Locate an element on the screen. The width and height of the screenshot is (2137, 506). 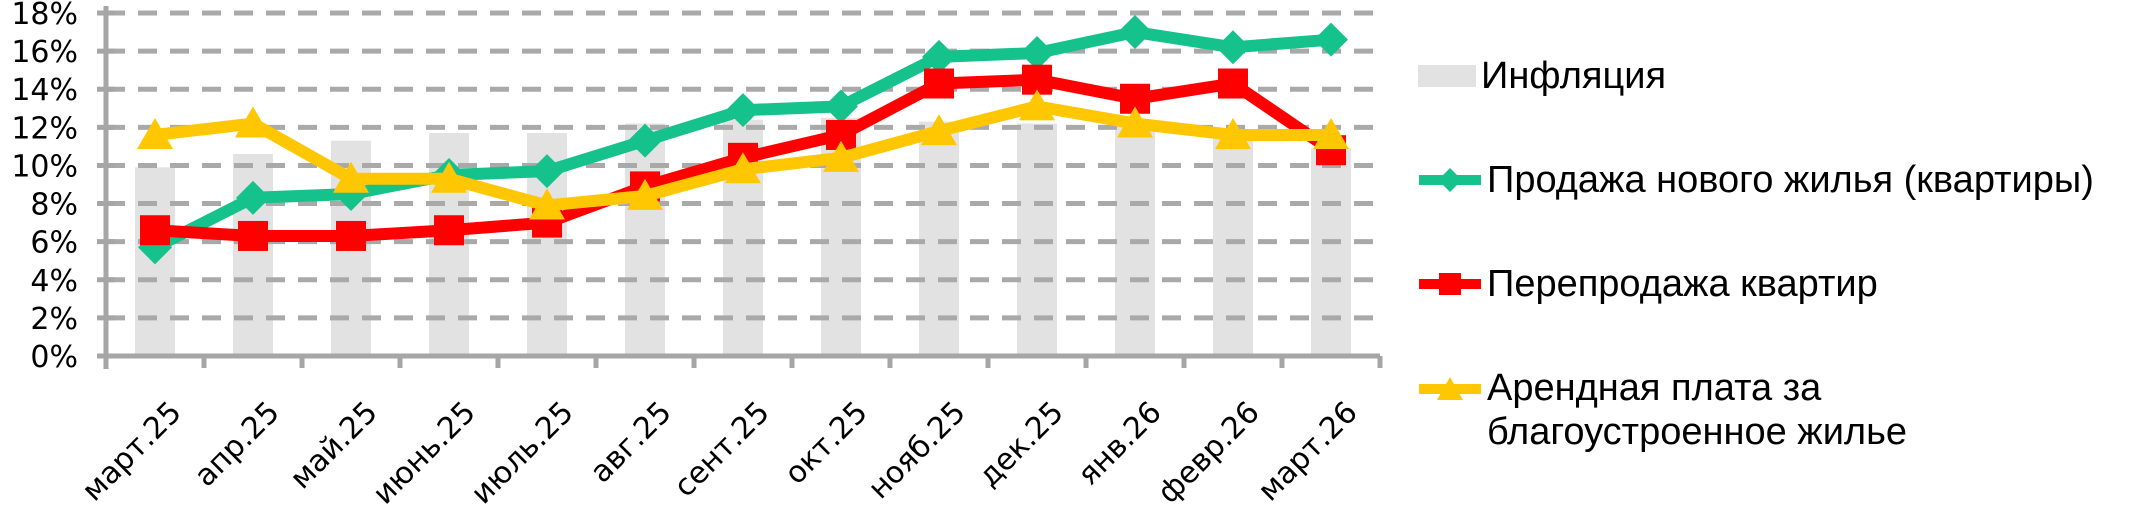
y-axis-label: 0% is located at coordinates (54, 357).